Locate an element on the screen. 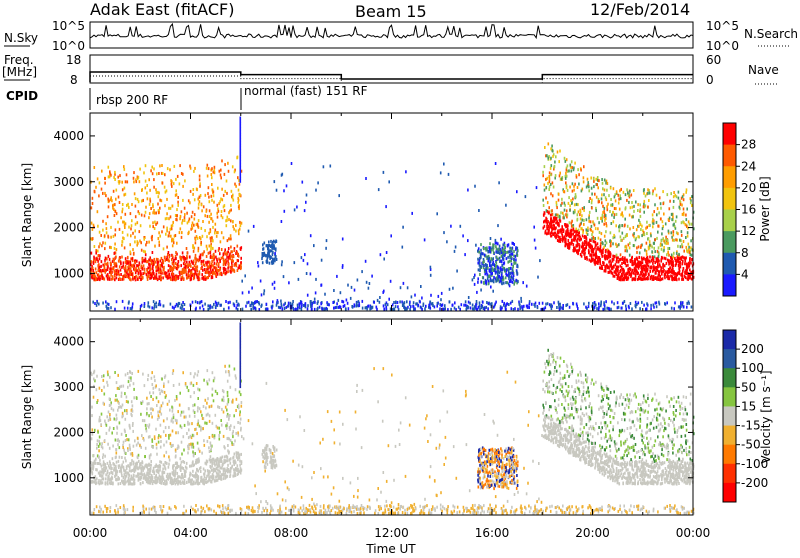 The height and width of the screenshot is (558, 800). freq-left-tick-bottom: 8 is located at coordinates (74, 80).